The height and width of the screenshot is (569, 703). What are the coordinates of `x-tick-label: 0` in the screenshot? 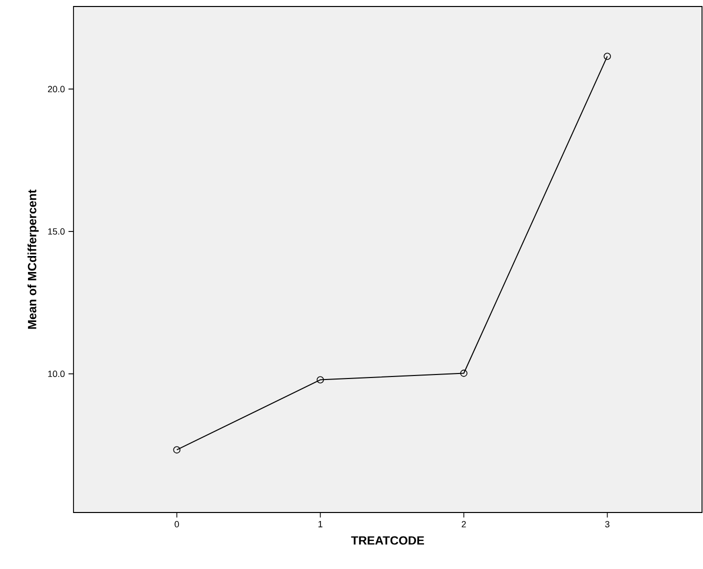 It's located at (176, 524).